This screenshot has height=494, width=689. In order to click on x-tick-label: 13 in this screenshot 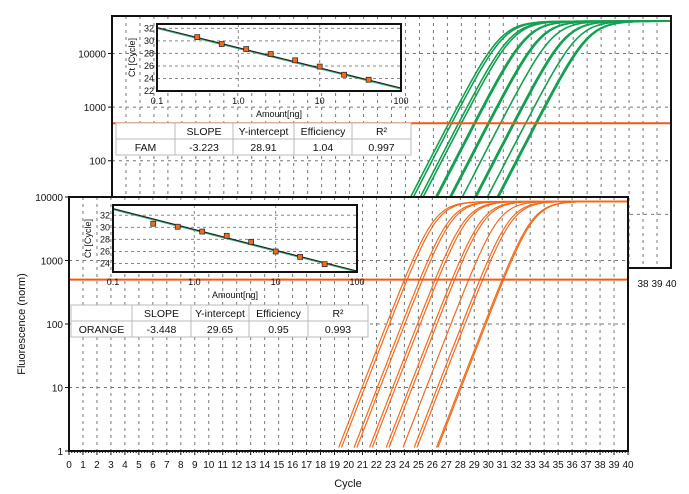, I will do `click(251, 465)`.